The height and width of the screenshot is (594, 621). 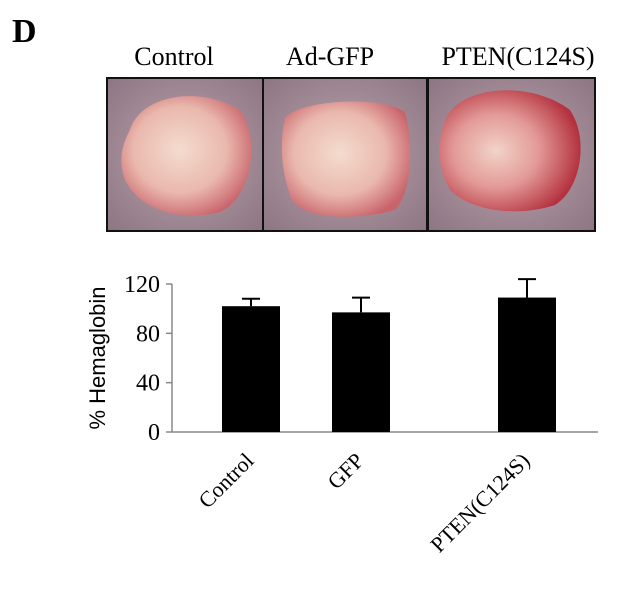 I want to click on y-tick-label: 120, so click(x=142, y=285).